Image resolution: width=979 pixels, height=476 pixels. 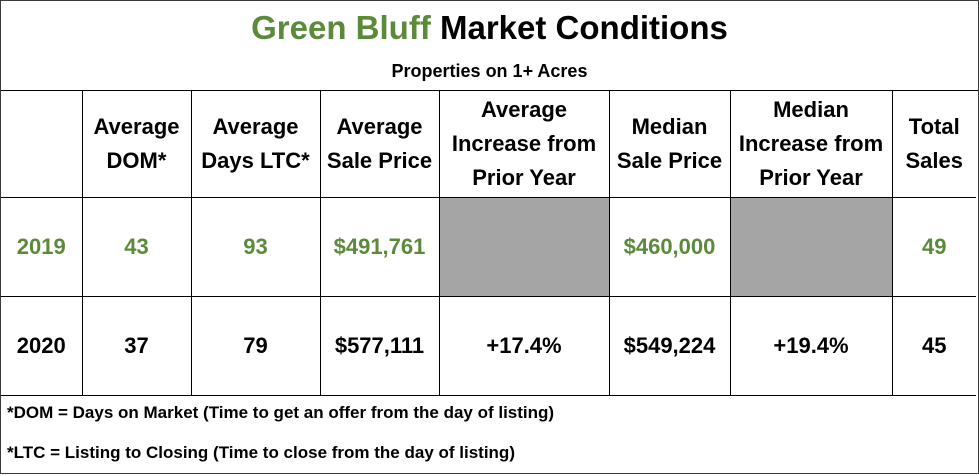 What do you see at coordinates (811, 346) in the screenshot?
I see `cell-median-increase: +19.4%` at bounding box center [811, 346].